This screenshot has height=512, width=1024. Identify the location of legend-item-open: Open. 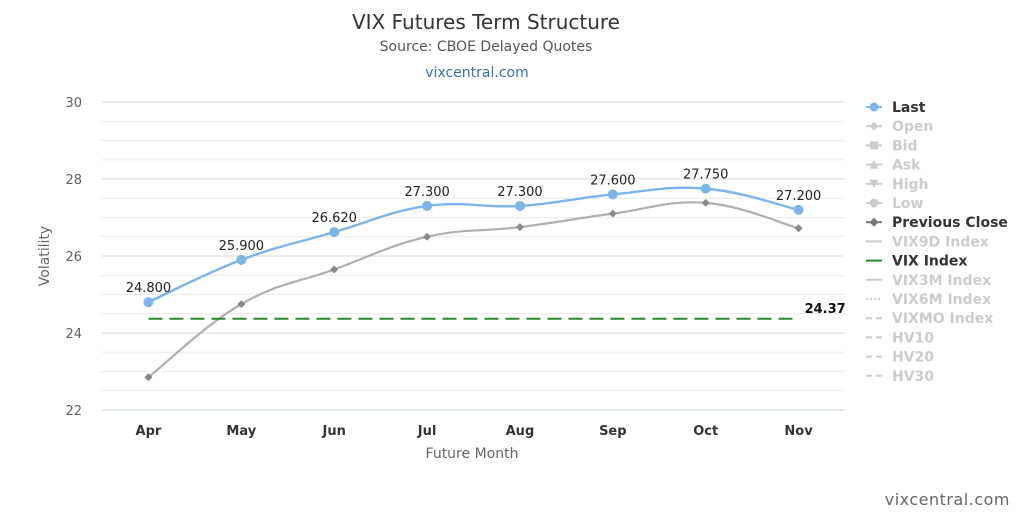
(899, 127).